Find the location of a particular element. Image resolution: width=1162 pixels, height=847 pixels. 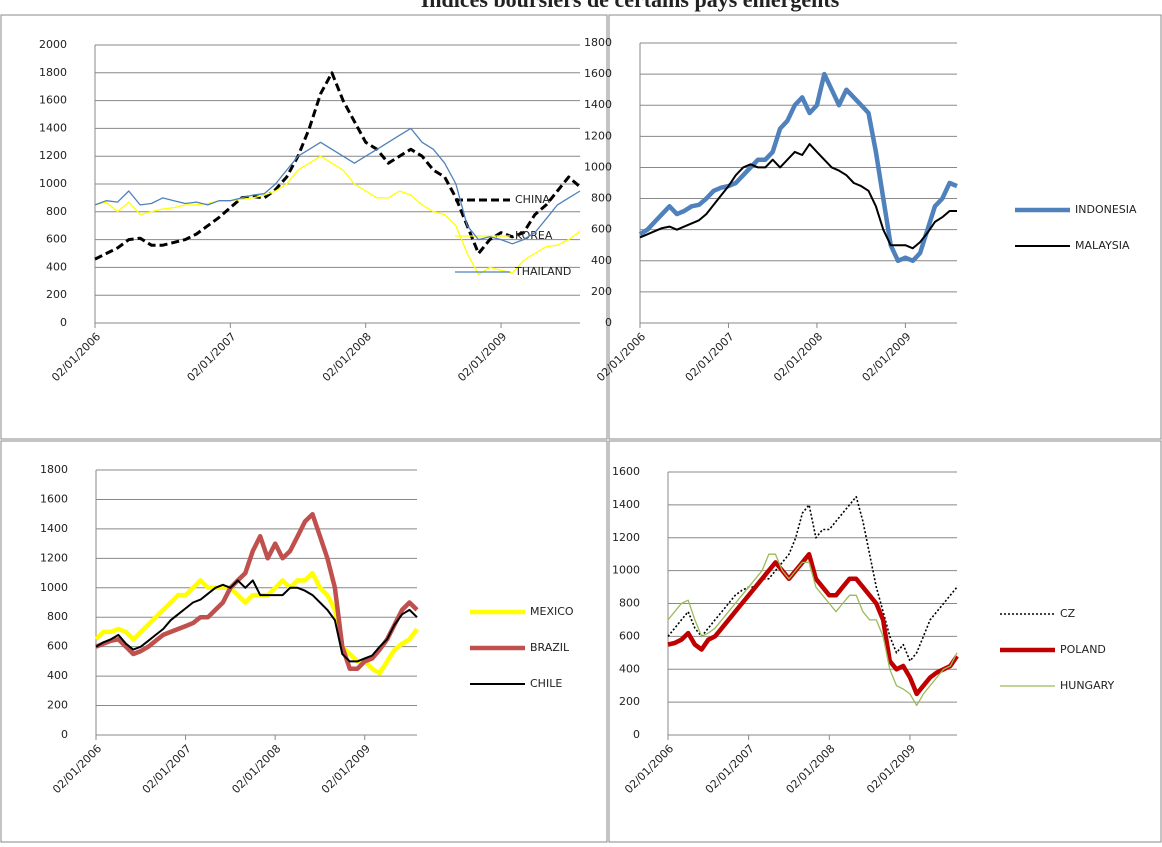

legend-label: MEXICO is located at coordinates (552, 611).